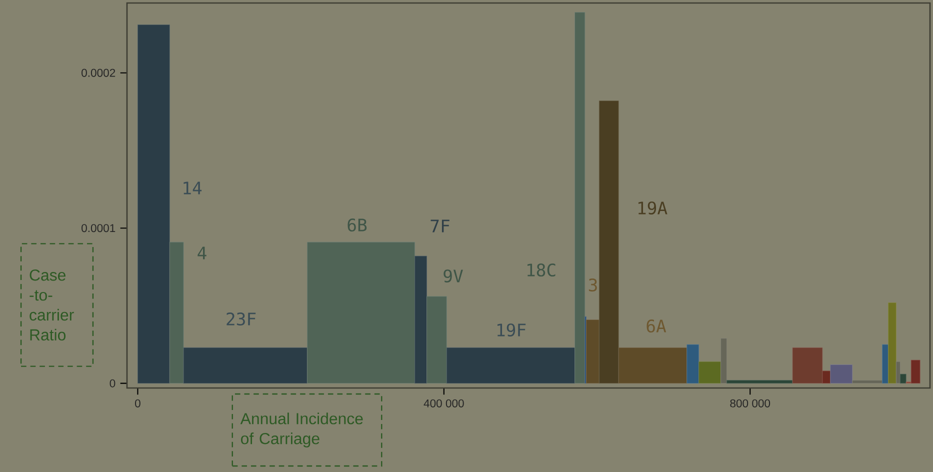 This screenshot has height=472, width=933. Describe the element at coordinates (444, 403) in the screenshot. I see `x-tick-label: 400 000` at that location.